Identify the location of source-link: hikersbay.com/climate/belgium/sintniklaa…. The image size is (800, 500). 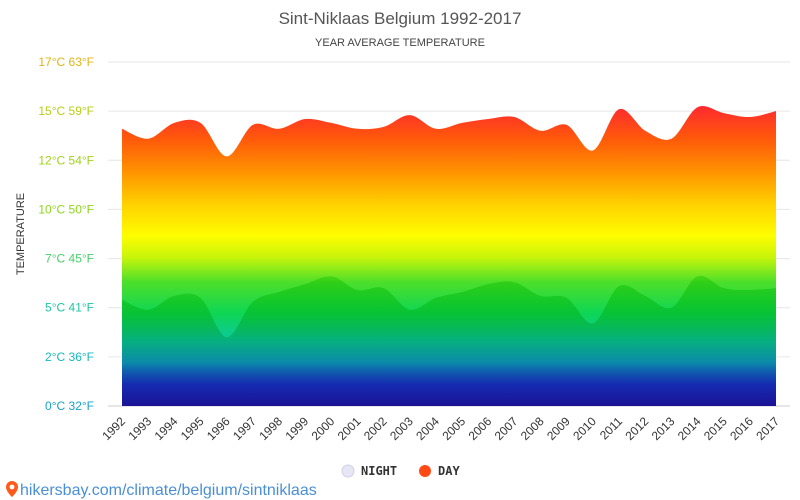
(161, 490).